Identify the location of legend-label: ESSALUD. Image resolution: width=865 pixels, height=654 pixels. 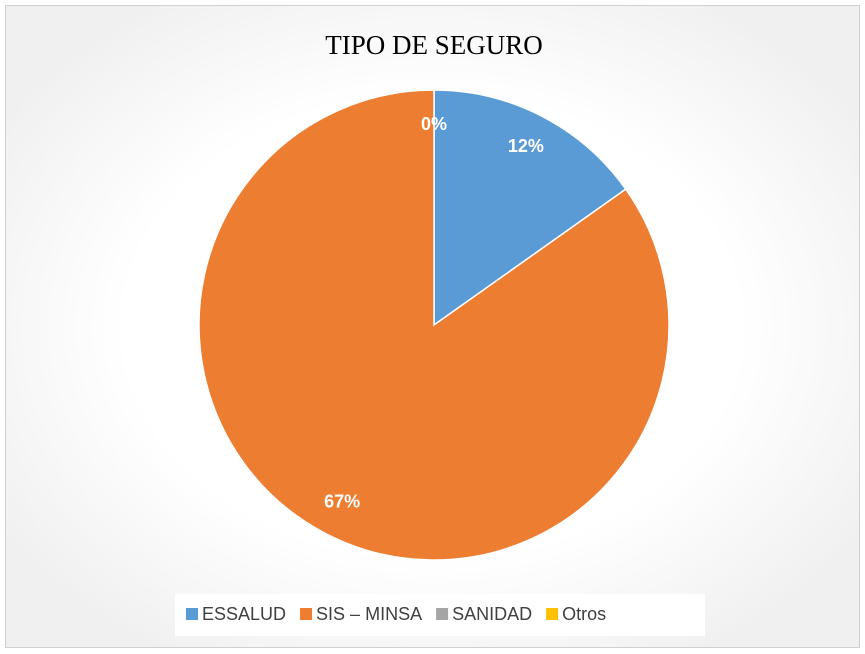
(244, 614).